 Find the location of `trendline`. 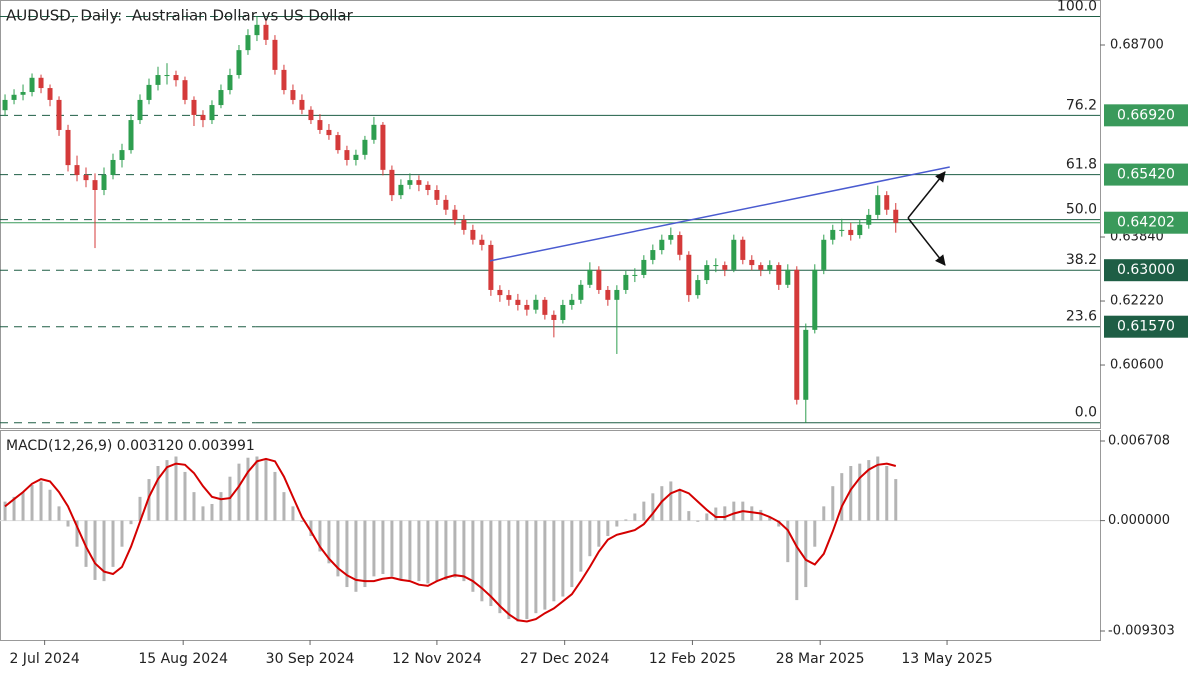

trendline is located at coordinates (719, 214).